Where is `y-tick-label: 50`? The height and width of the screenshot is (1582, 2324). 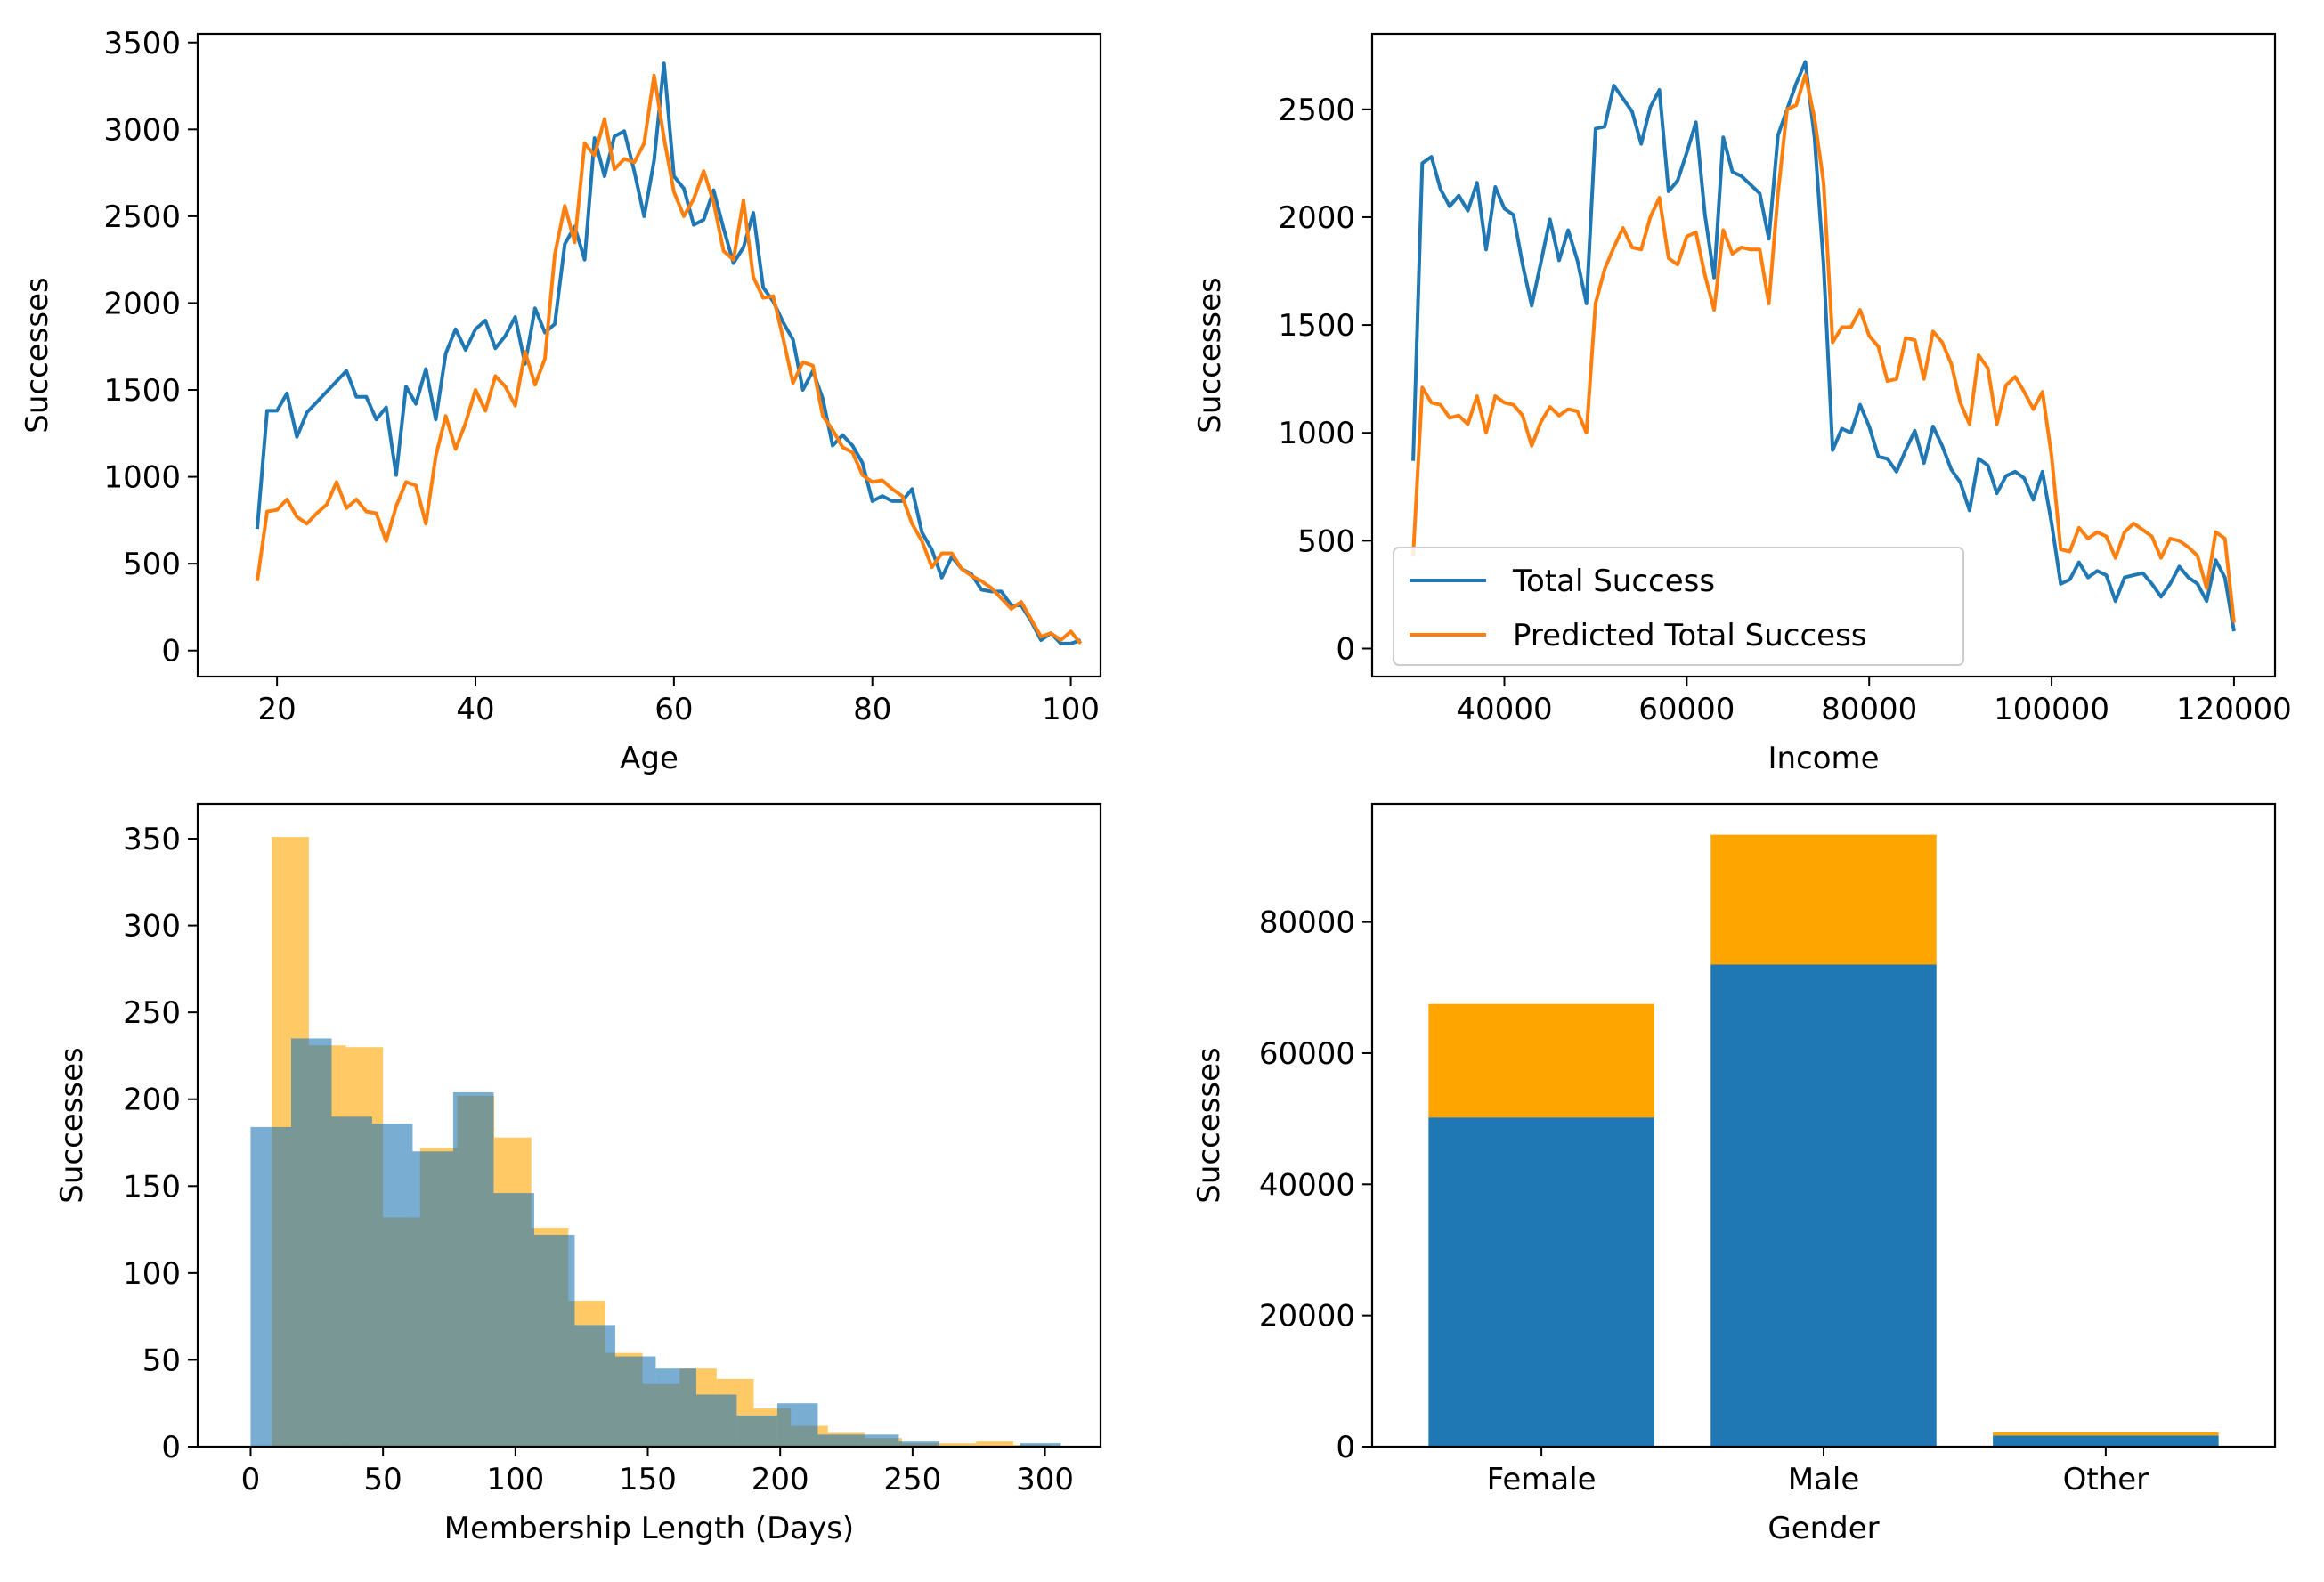
y-tick-label: 50 is located at coordinates (162, 1360).